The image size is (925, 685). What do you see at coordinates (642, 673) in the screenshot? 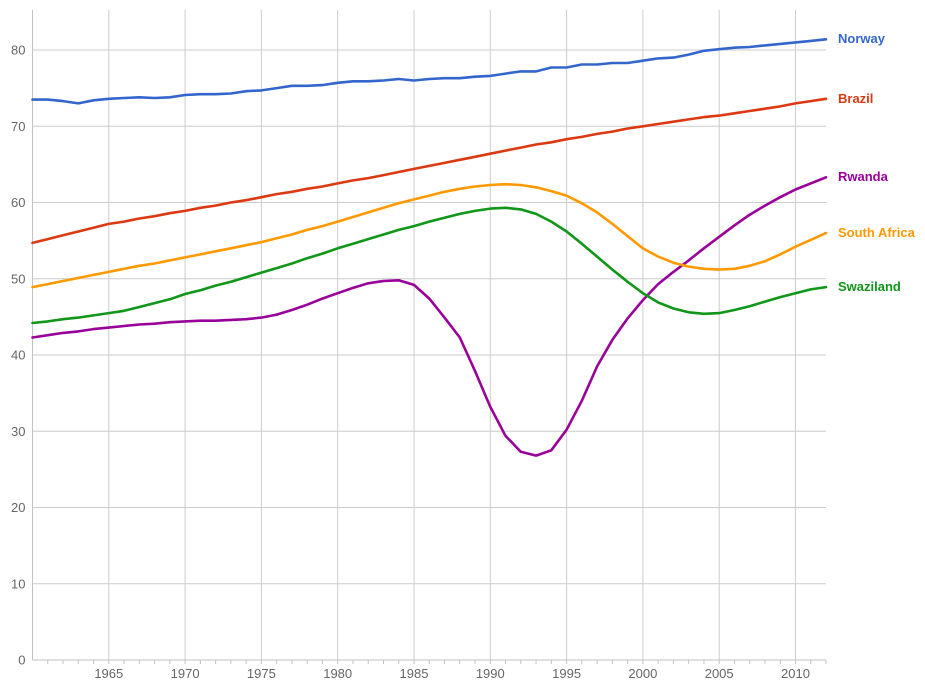
I see `x-tick-label-2000: 2000` at bounding box center [642, 673].